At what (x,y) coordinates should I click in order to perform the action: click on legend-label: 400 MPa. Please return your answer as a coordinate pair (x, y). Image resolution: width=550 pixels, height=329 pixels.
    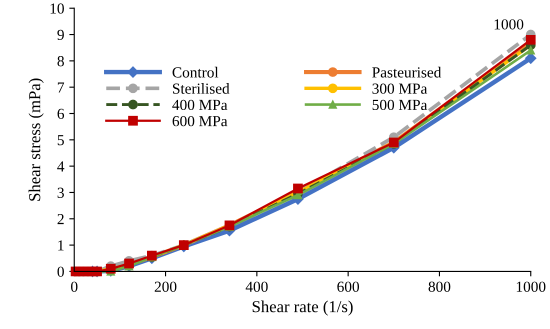
    Looking at the image, I should click on (200, 105).